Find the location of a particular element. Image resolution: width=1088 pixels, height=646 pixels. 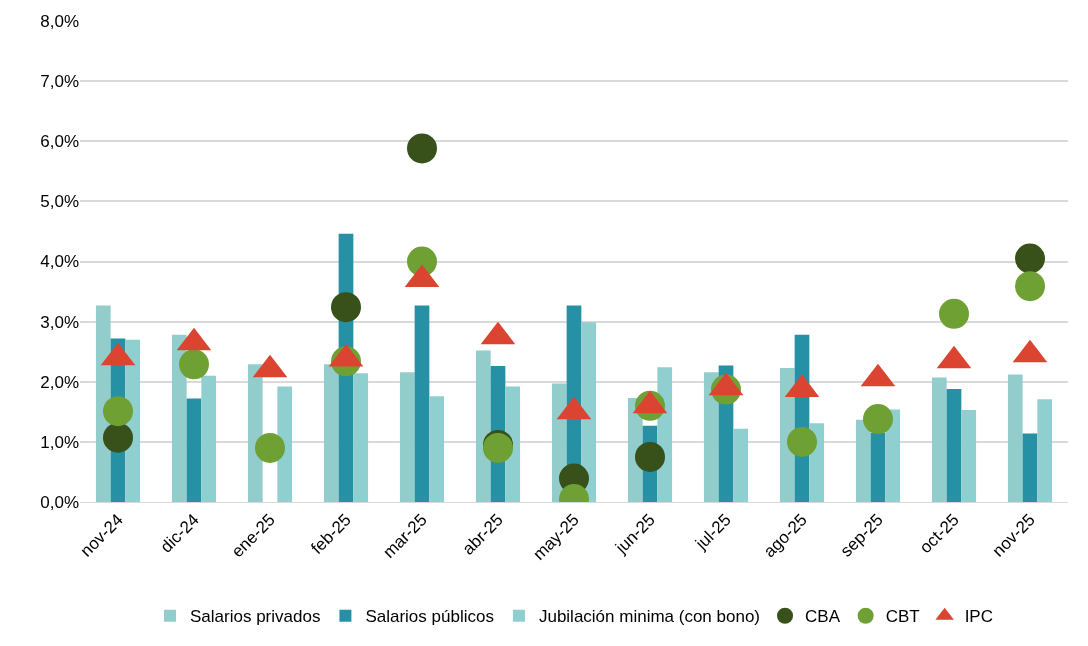

y-tick-label: 2,0% is located at coordinates (59, 382).